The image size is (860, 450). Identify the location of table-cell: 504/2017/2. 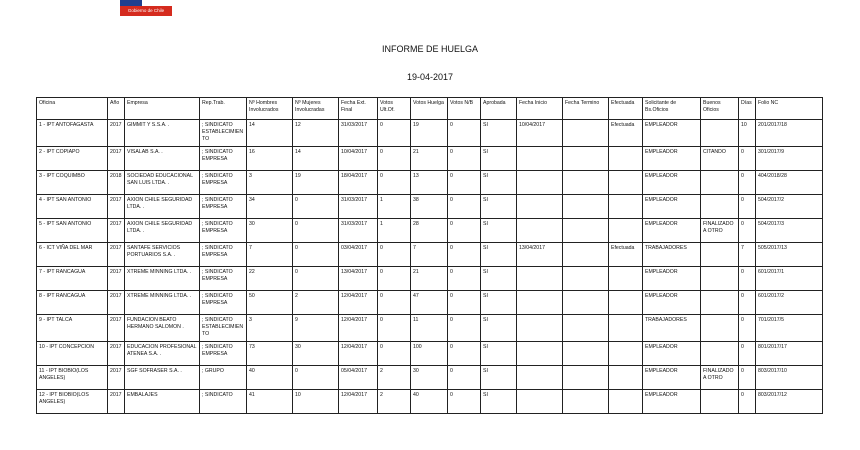
(789, 206).